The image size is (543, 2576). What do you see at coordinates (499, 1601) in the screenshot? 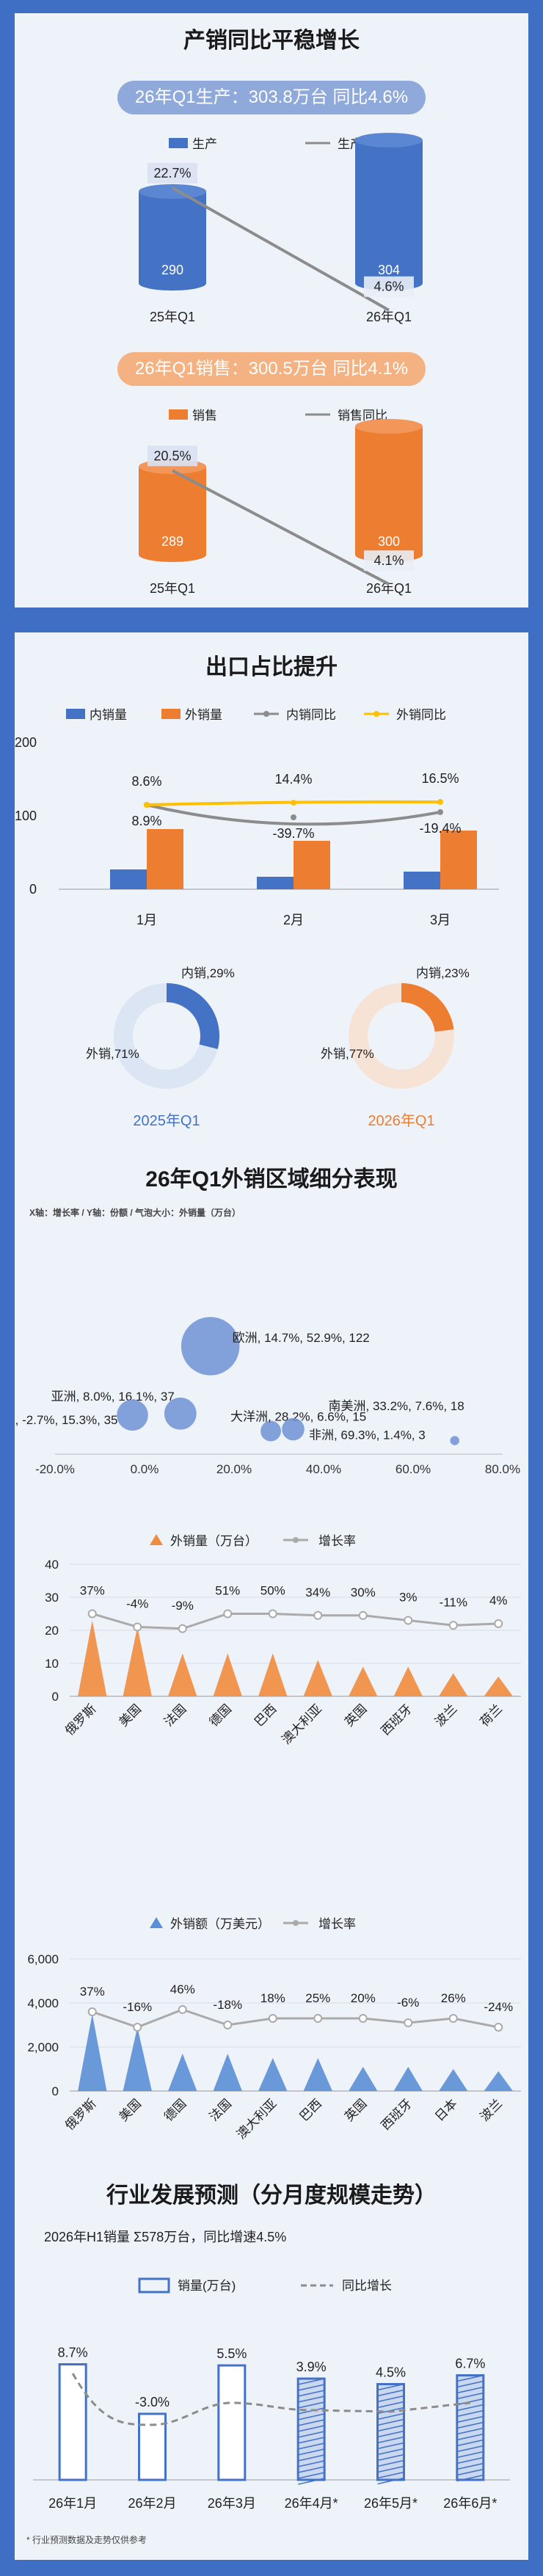
I see `growth-label: 4%` at bounding box center [499, 1601].